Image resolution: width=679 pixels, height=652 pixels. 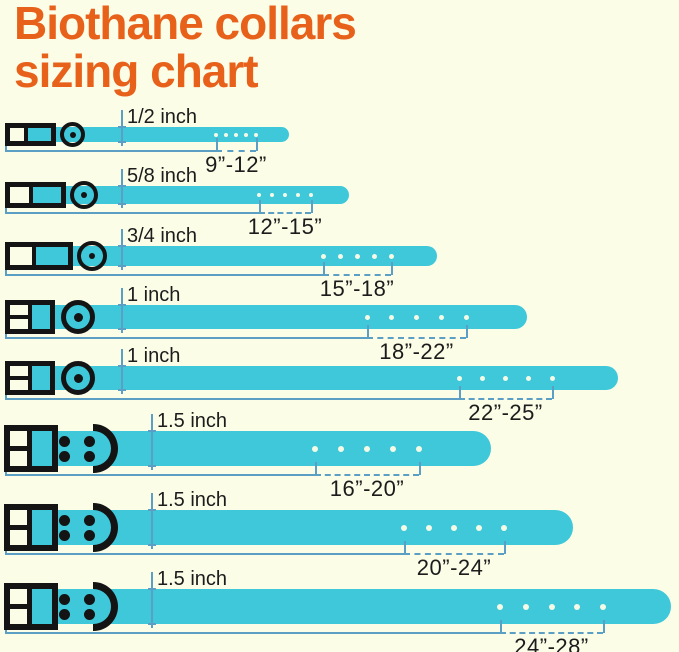 I want to click on width-label: 1 inch, so click(x=154, y=295).